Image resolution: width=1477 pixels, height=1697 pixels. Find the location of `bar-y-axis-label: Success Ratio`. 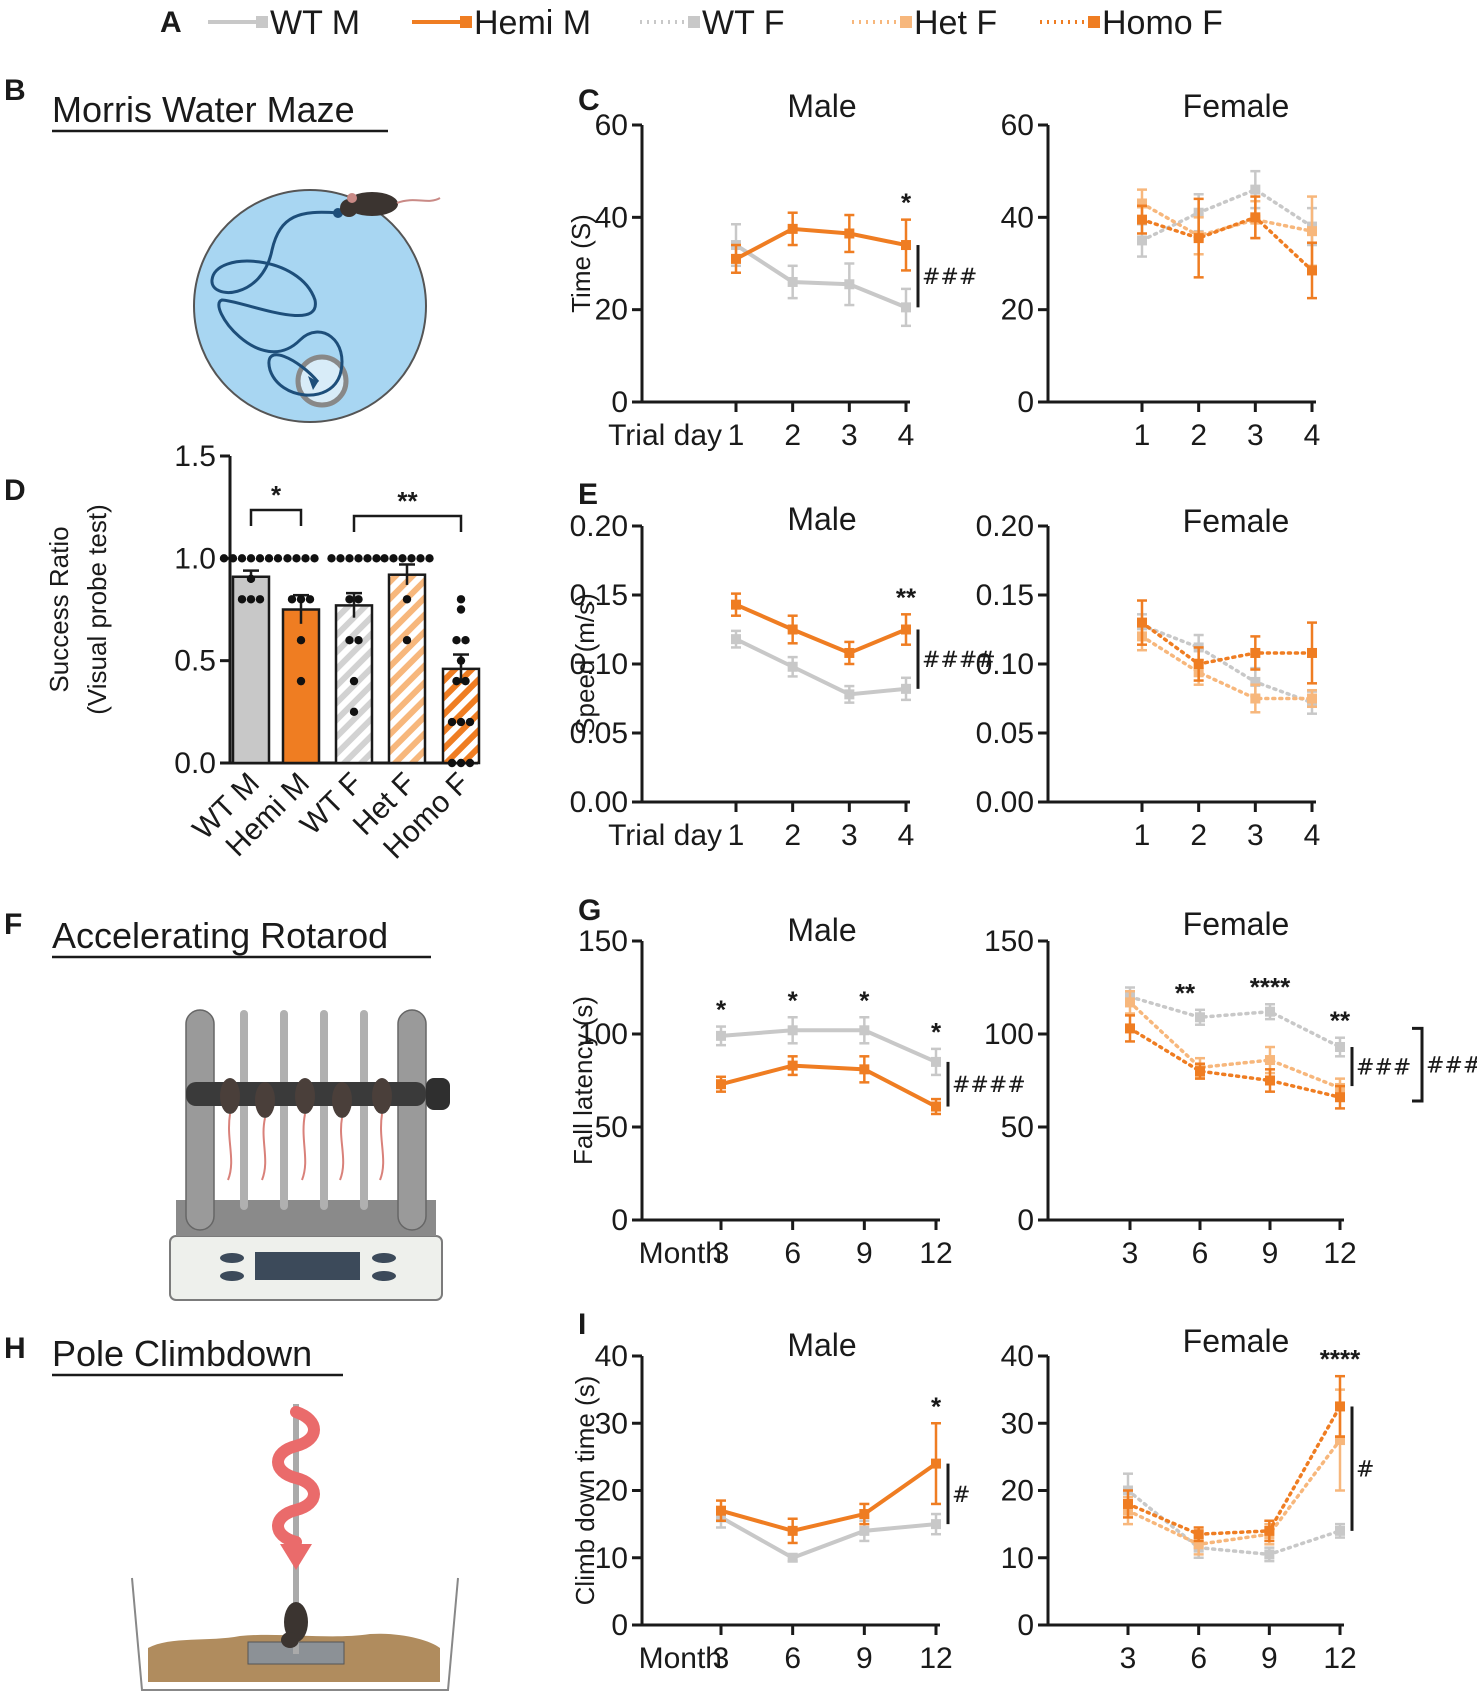

bar-y-axis-label: Success Ratio is located at coordinates (59, 609).